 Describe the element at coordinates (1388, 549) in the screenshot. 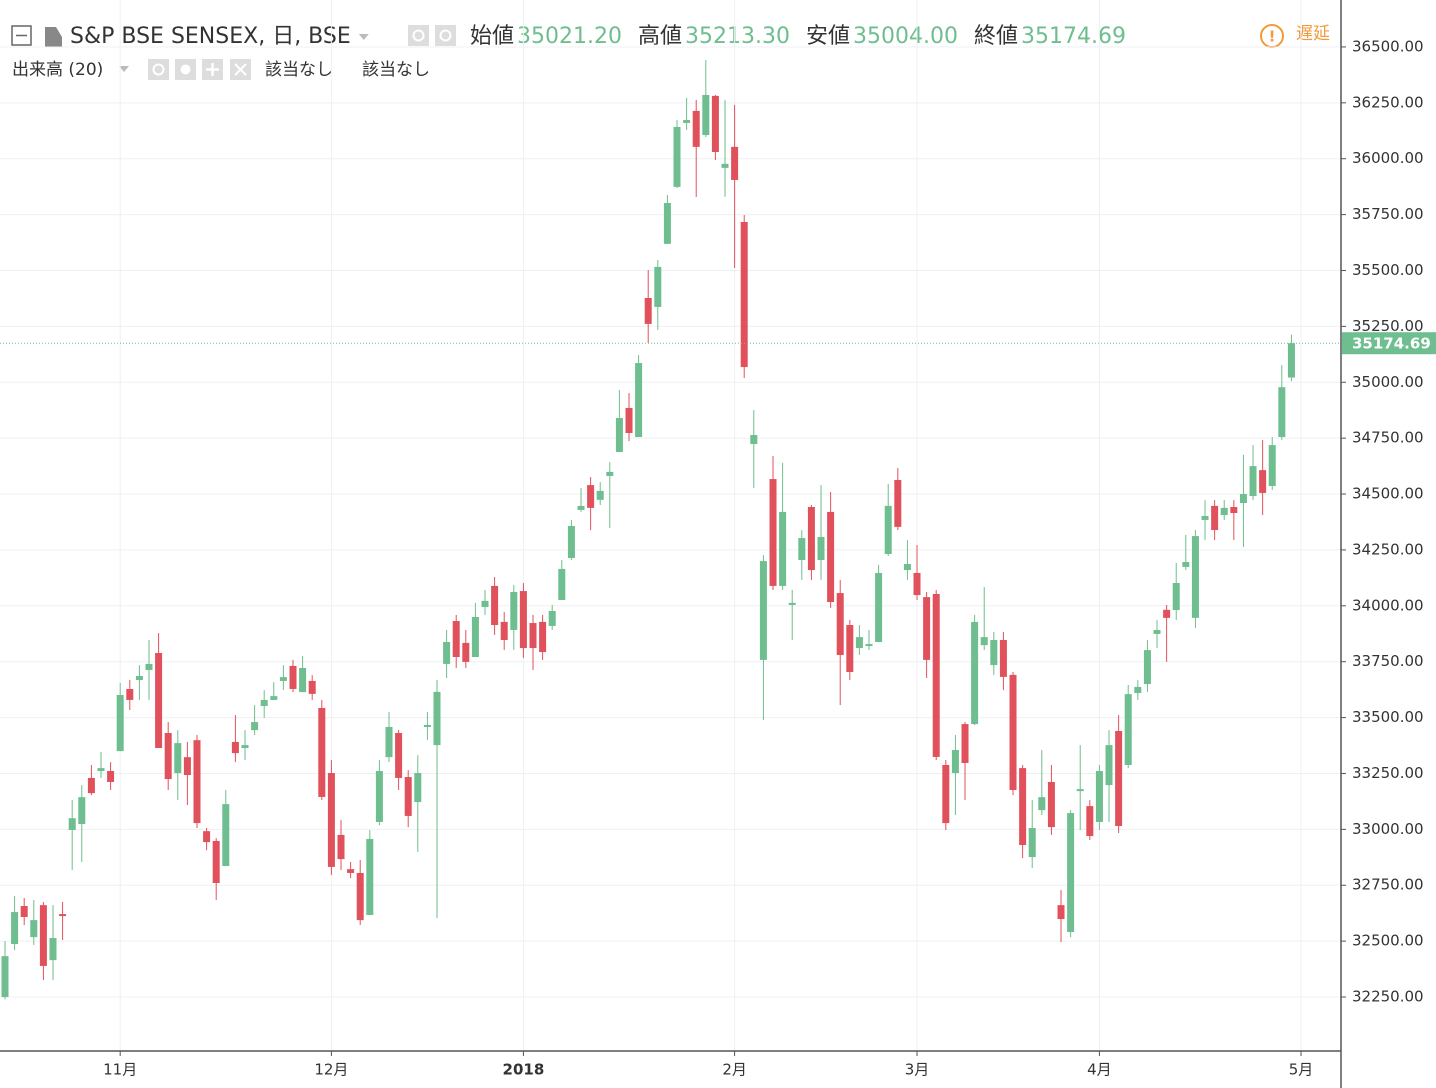

I see `y-tick-label: 34250.00` at that location.